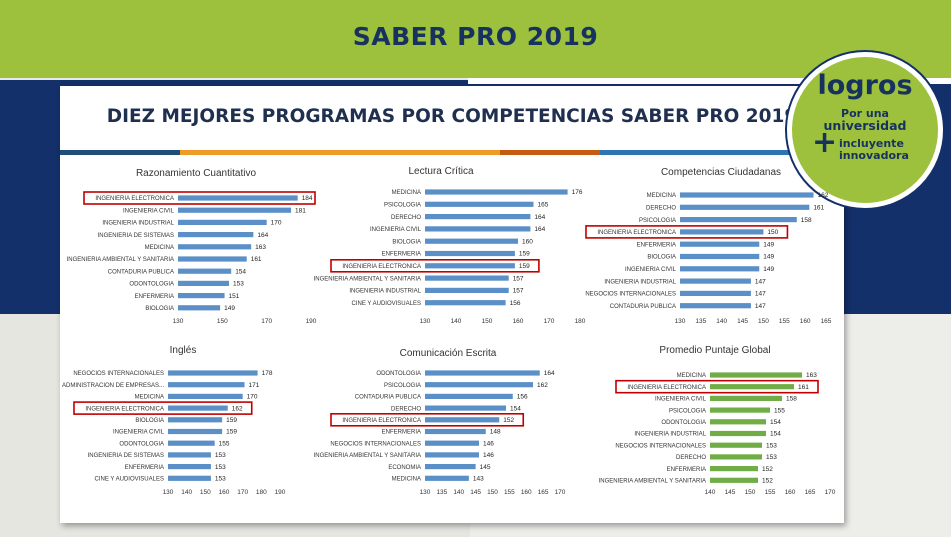 Image resolution: width=951 pixels, height=537 pixels. I want to click on category-label: INGENIERIA ELECTRONICA, so click(134, 199).